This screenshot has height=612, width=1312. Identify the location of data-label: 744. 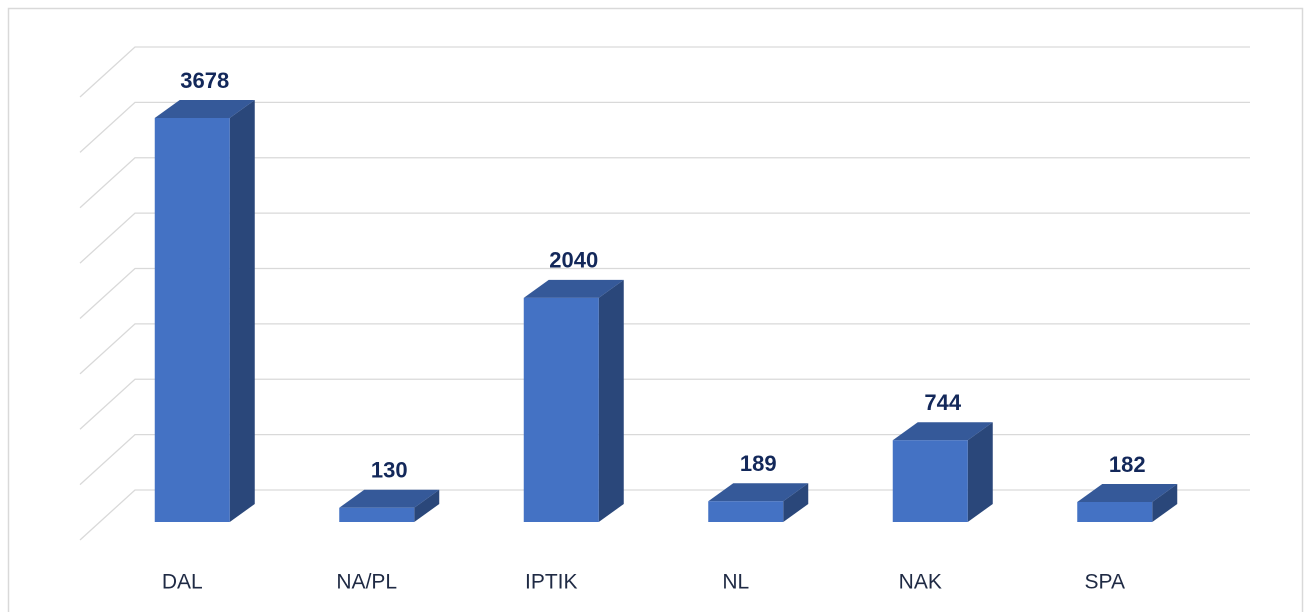
(942, 402).